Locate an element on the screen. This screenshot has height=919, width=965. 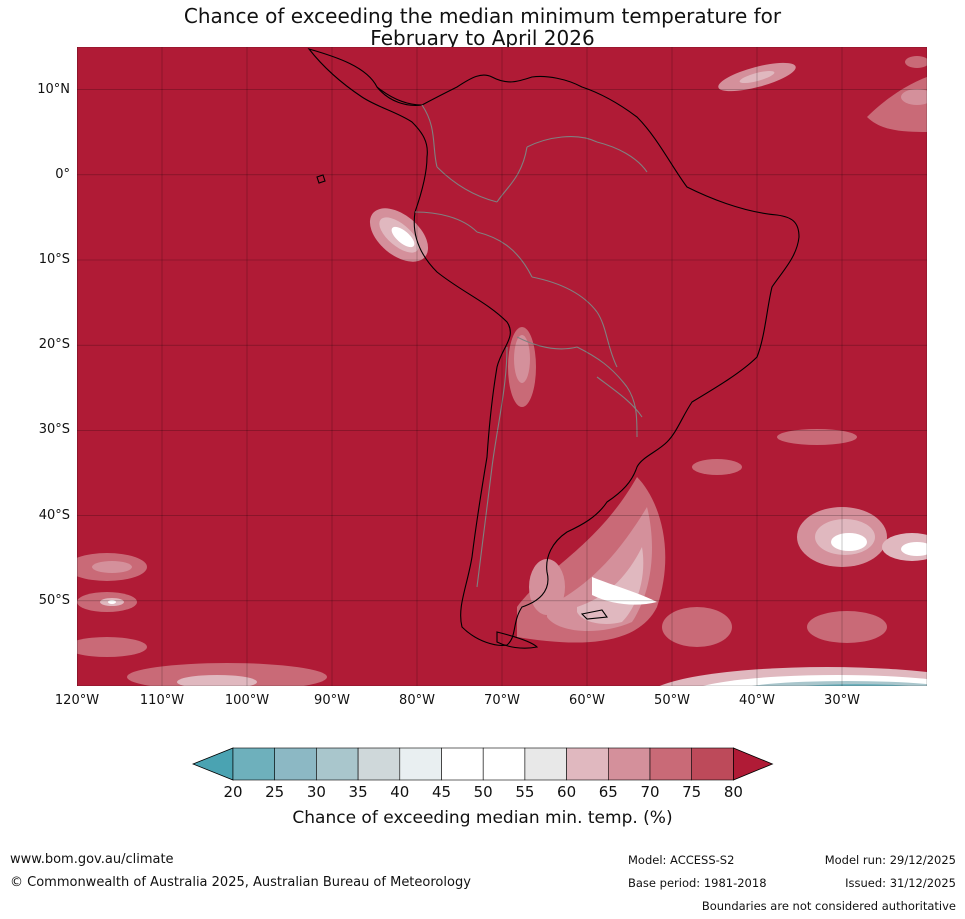
footer-model-run: Model run: 29/12/2025 is located at coordinates (890, 860).